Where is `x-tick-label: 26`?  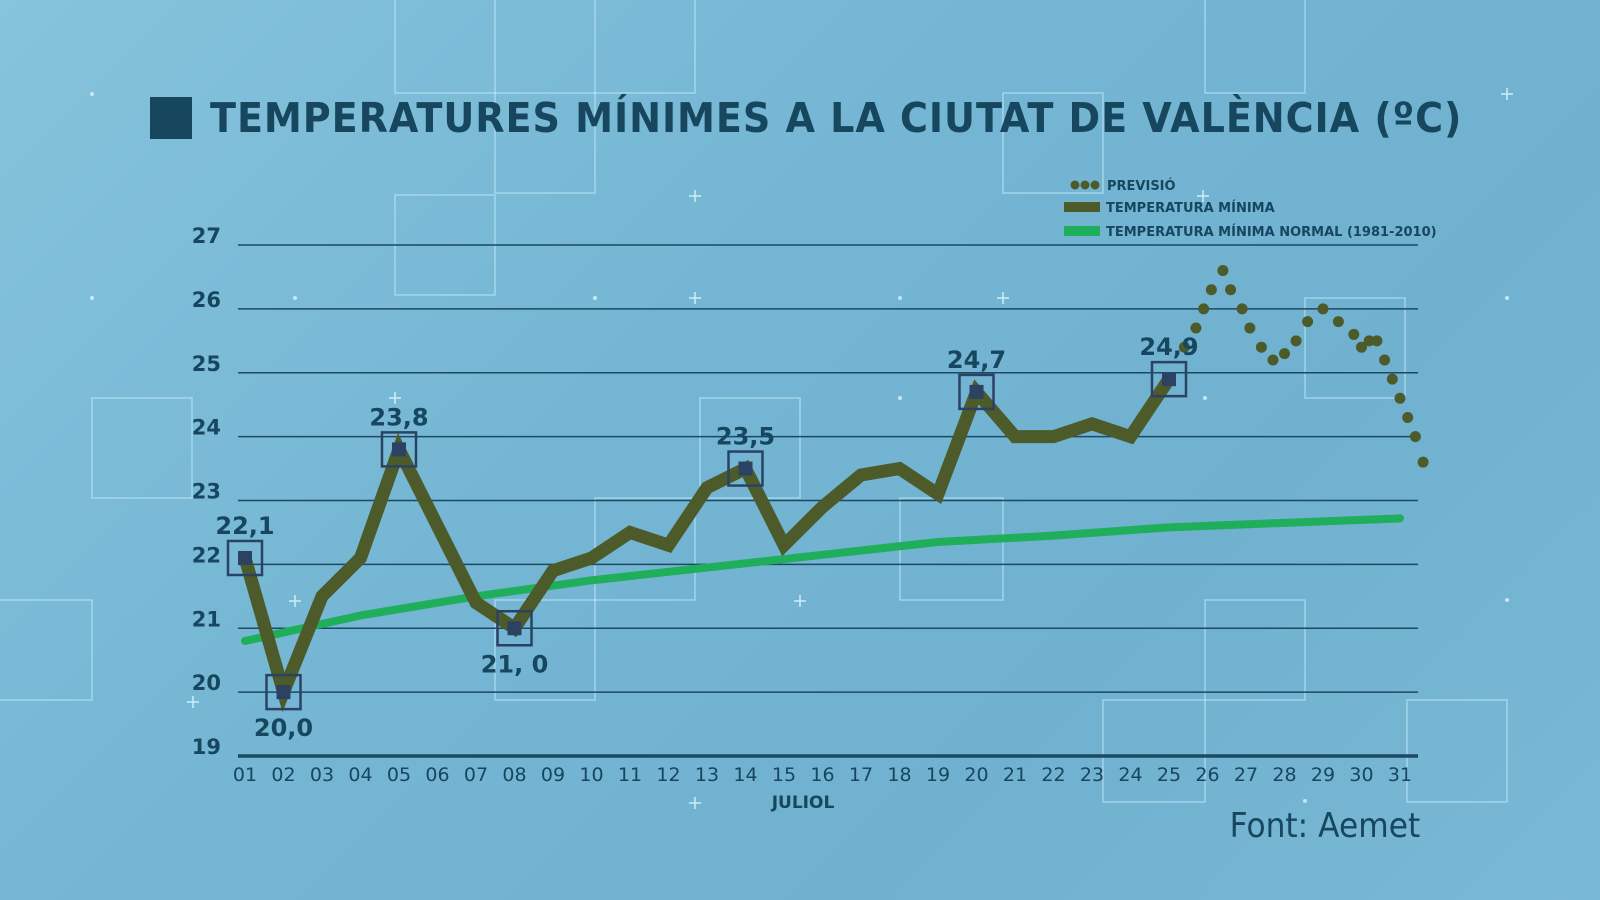
x-tick-label: 26 is located at coordinates (1207, 775).